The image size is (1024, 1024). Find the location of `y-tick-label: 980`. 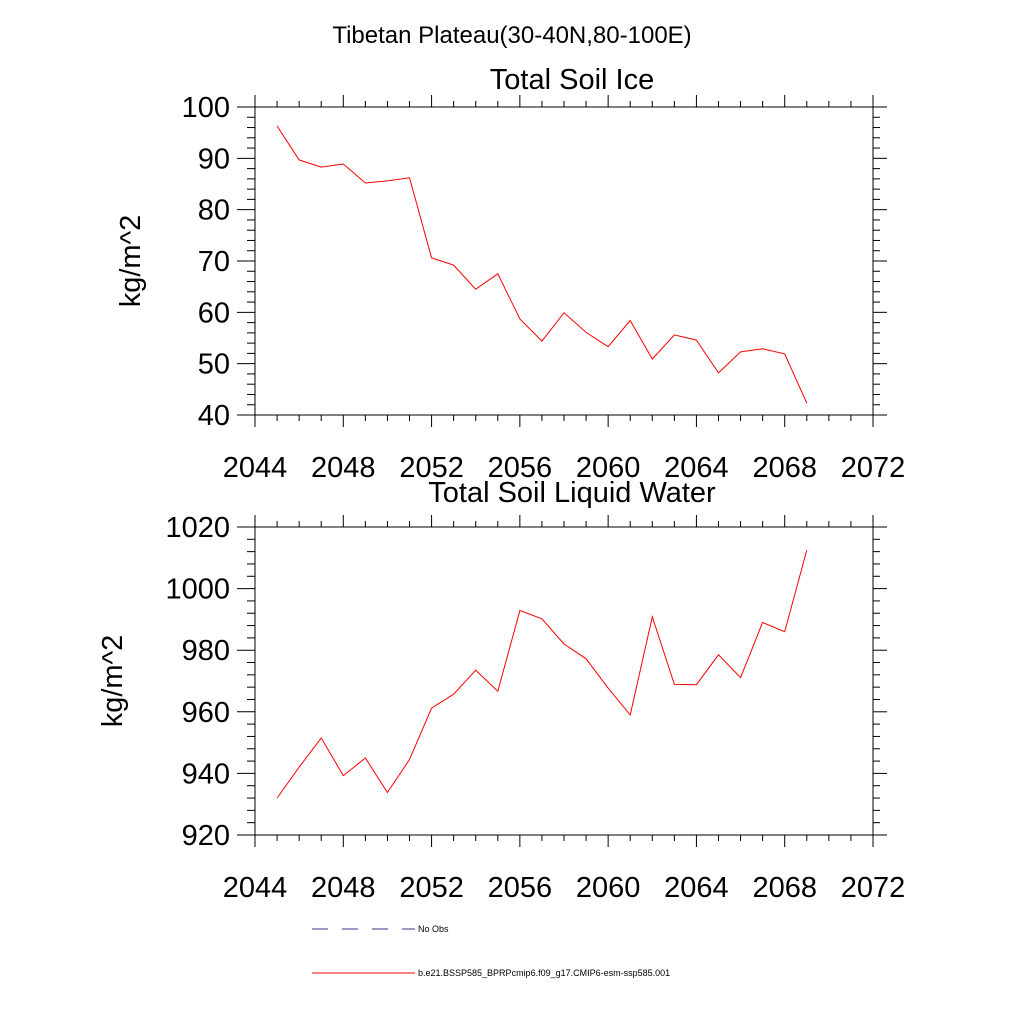

y-tick-label: 980 is located at coordinates (206, 651).